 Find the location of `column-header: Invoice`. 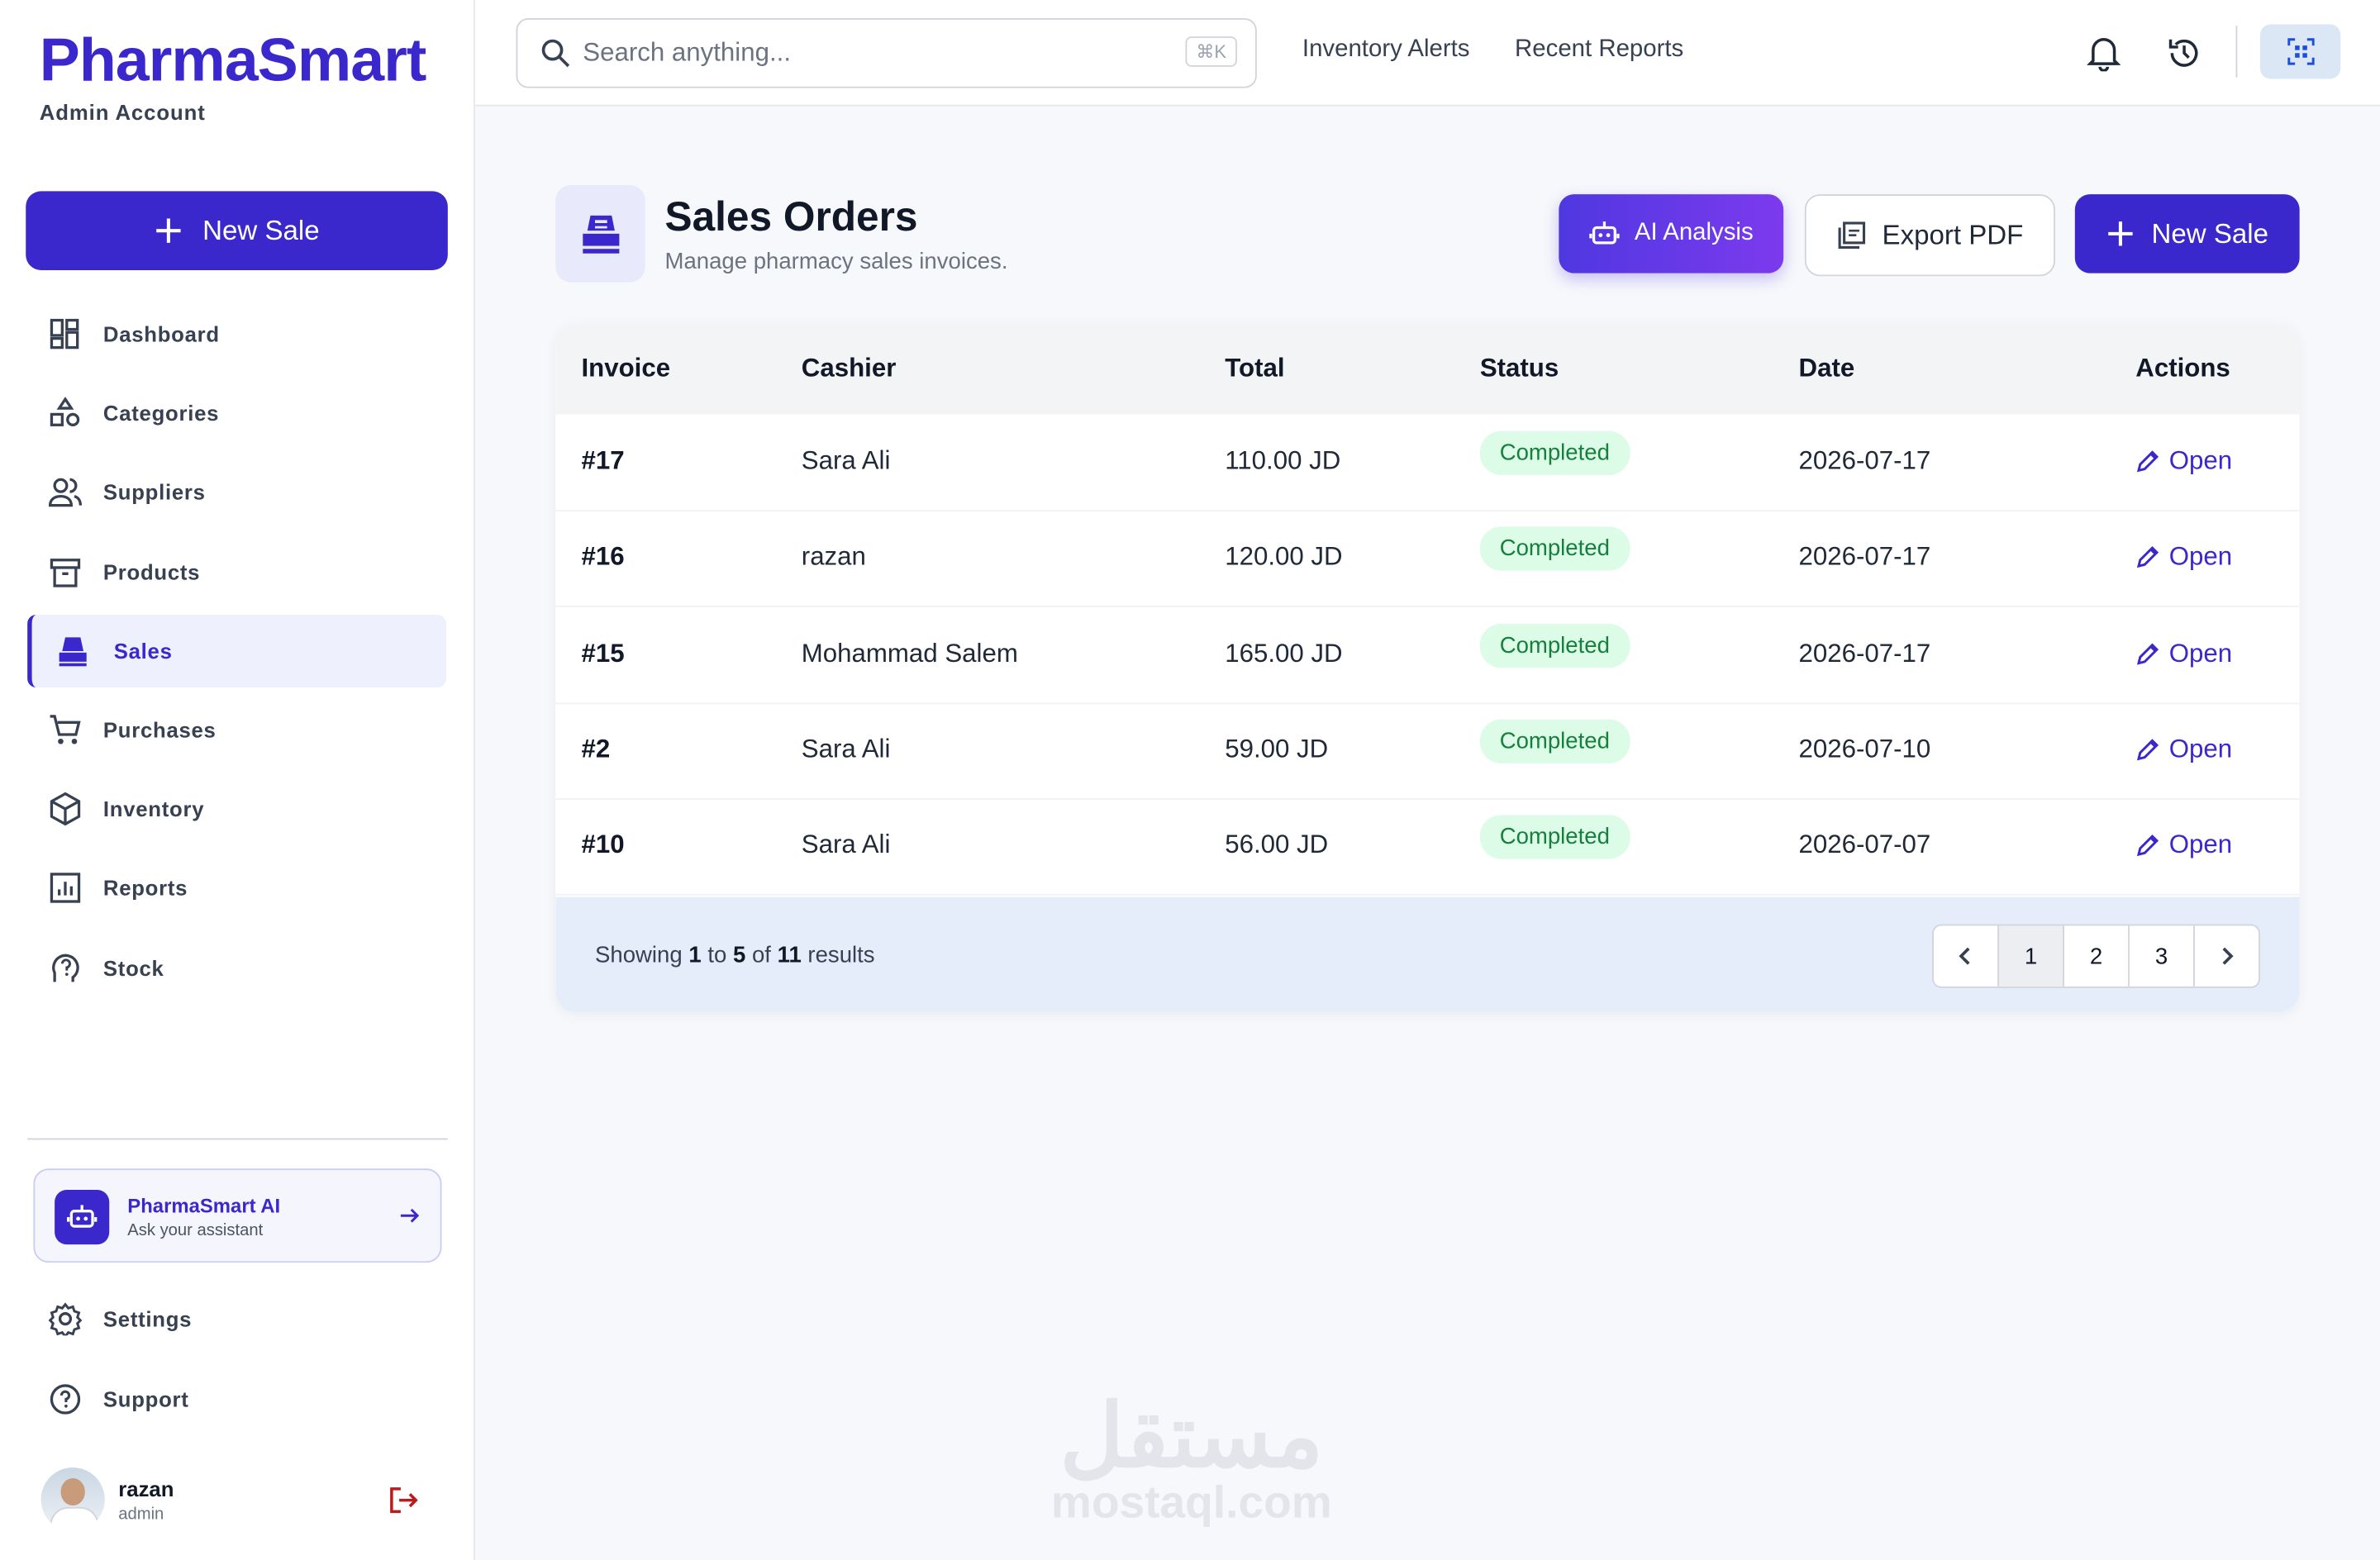

column-header: Invoice is located at coordinates (626, 368).